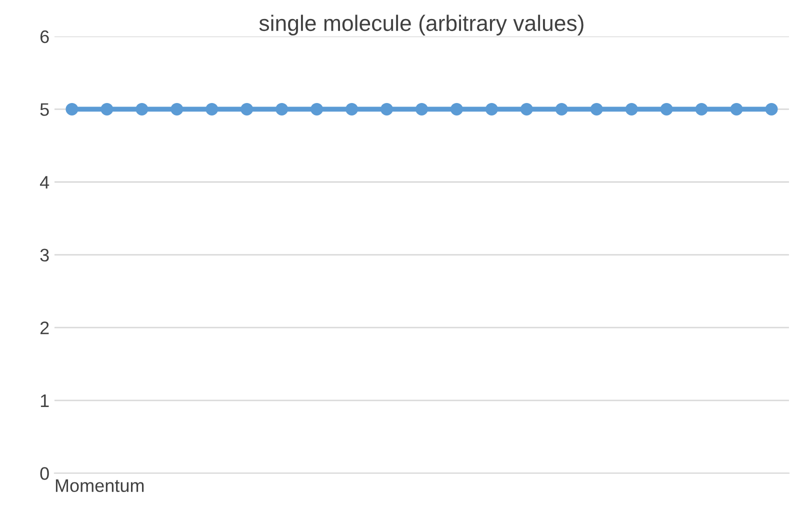 Image resolution: width=801 pixels, height=520 pixels. Describe the element at coordinates (44, 473) in the screenshot. I see `y-tick-label: 0` at that location.